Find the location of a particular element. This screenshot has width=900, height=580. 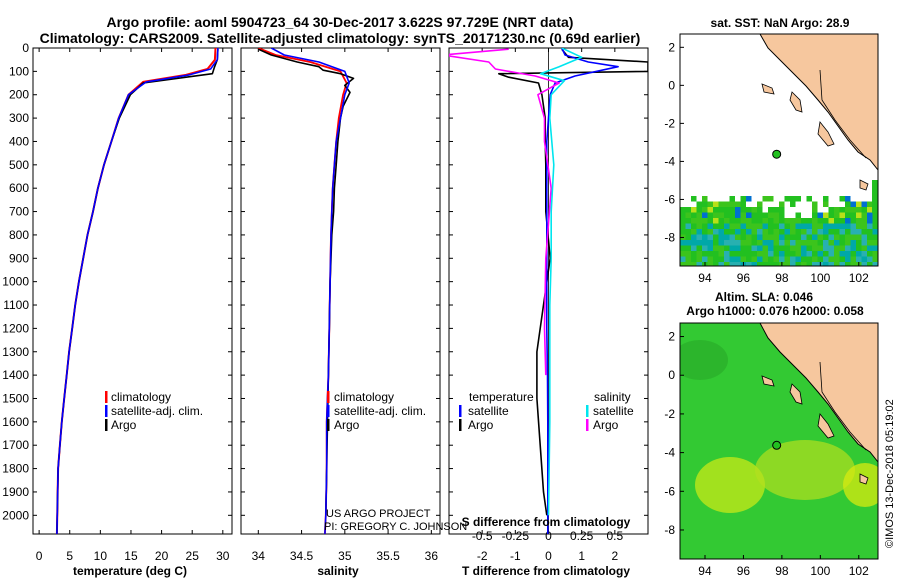

salinity-legend: climatology satellite-adj. clim. Argo is located at coordinates (376, 411).